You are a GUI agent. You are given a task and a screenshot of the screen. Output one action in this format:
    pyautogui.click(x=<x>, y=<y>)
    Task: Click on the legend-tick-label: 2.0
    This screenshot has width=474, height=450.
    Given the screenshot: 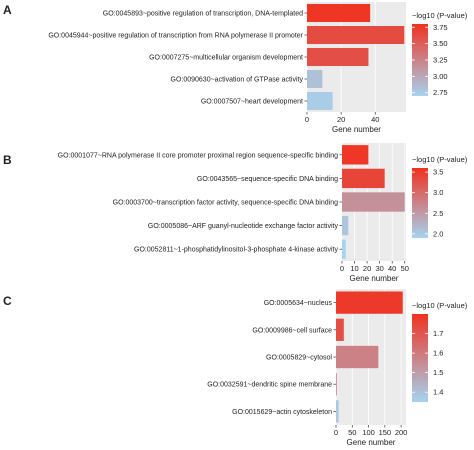 What is the action you would take?
    pyautogui.click(x=438, y=233)
    